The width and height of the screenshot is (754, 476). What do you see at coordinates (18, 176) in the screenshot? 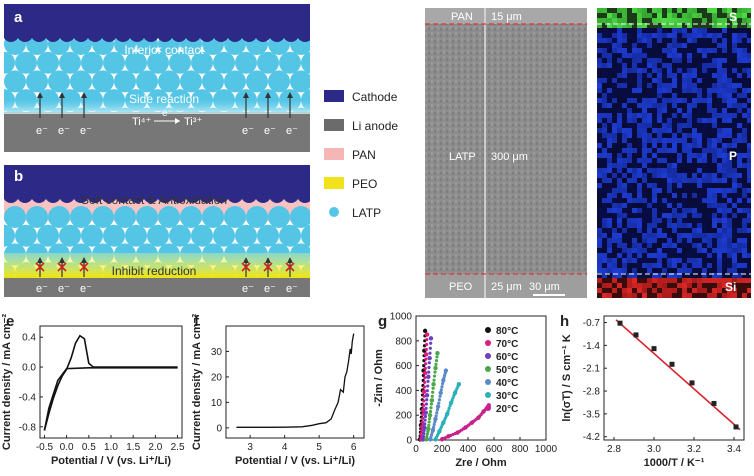
I see `panel-b-letter: b` at bounding box center [18, 176].